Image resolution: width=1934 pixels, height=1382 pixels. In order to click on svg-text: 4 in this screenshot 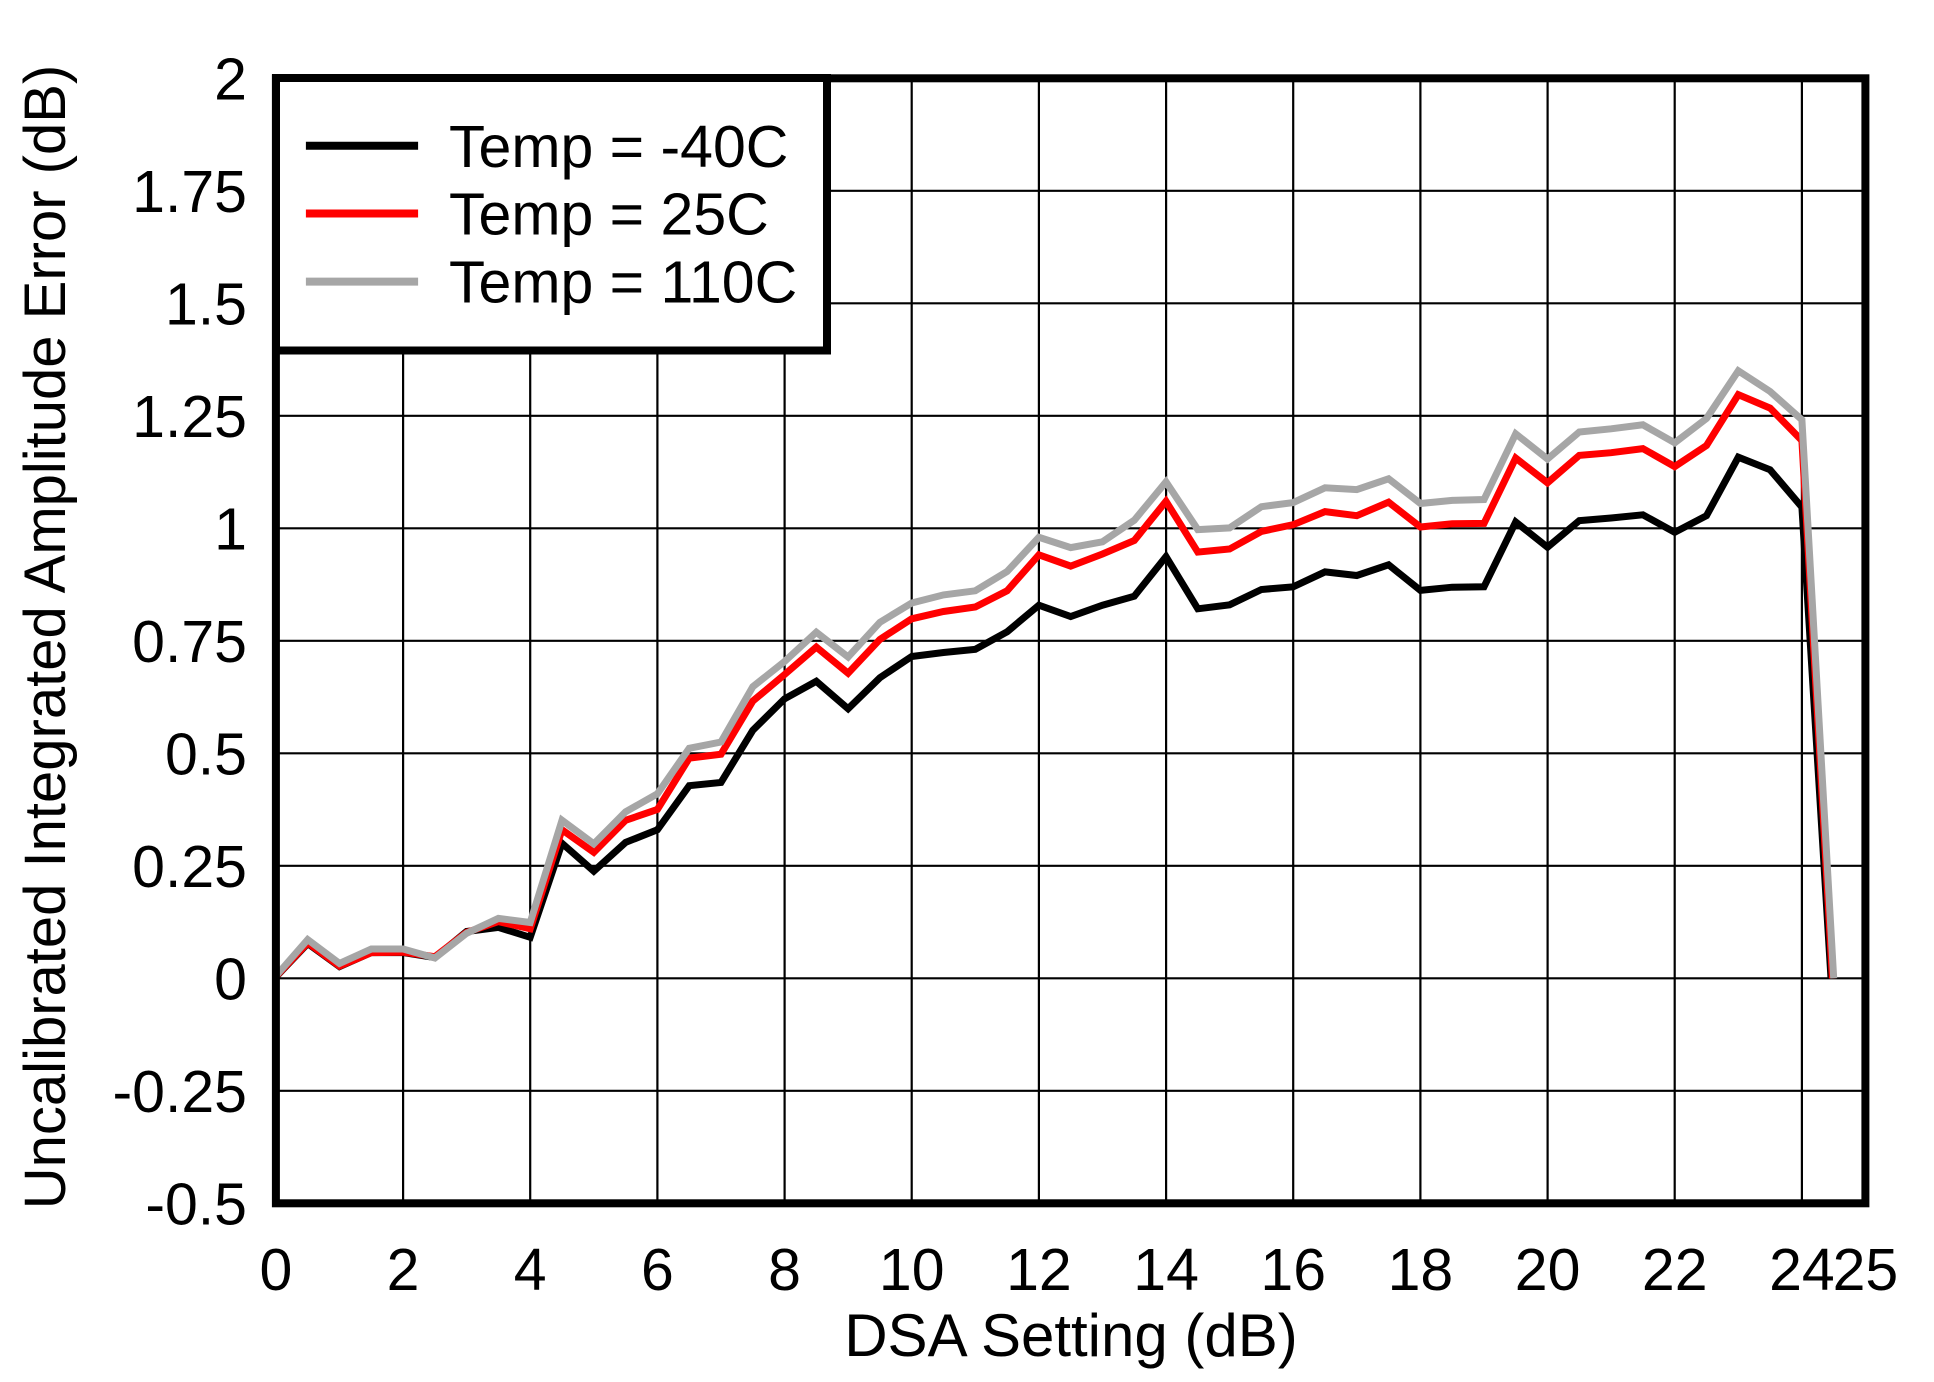, I will do `click(530, 1270)`.